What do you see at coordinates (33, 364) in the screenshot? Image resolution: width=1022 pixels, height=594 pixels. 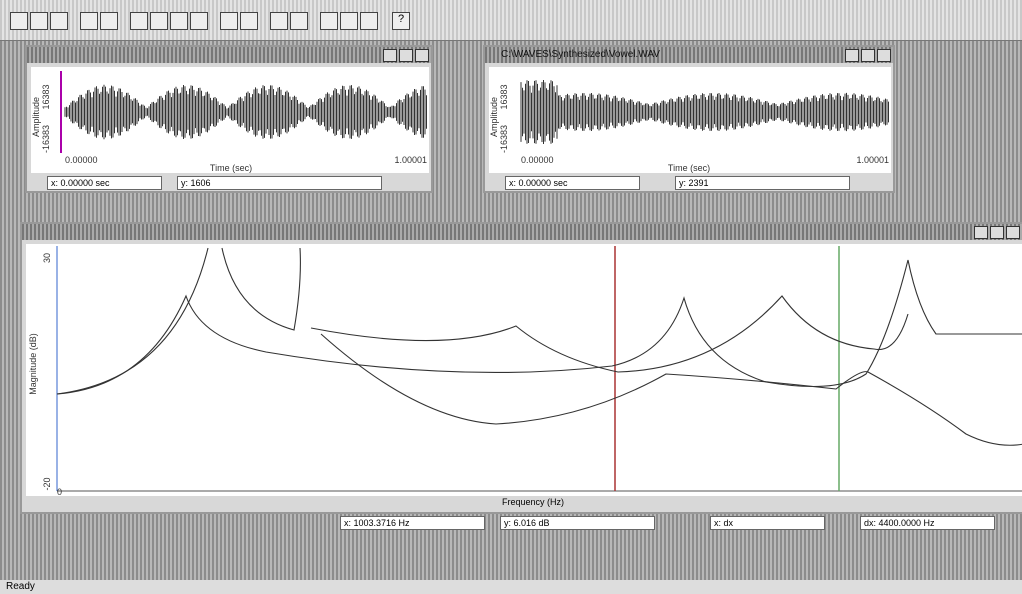 I see `y-label: Magnitude (dB)` at bounding box center [33, 364].